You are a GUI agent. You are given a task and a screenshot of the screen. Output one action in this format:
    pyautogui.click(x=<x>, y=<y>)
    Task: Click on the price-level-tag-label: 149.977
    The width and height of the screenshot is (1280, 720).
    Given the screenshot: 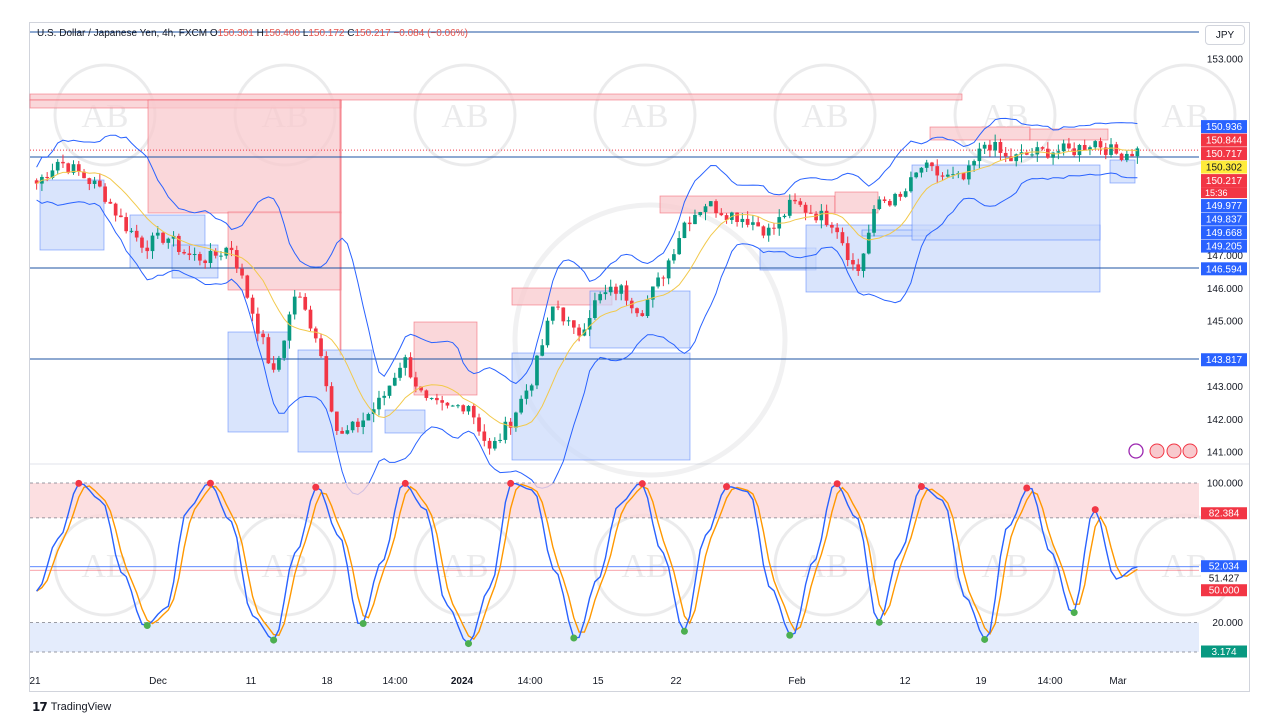 What is the action you would take?
    pyautogui.click(x=1224, y=206)
    